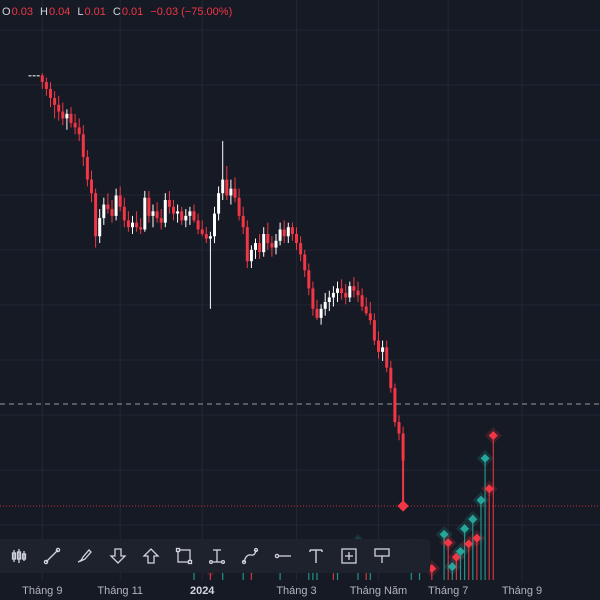  I want to click on close-value: 0.01, so click(132, 12).